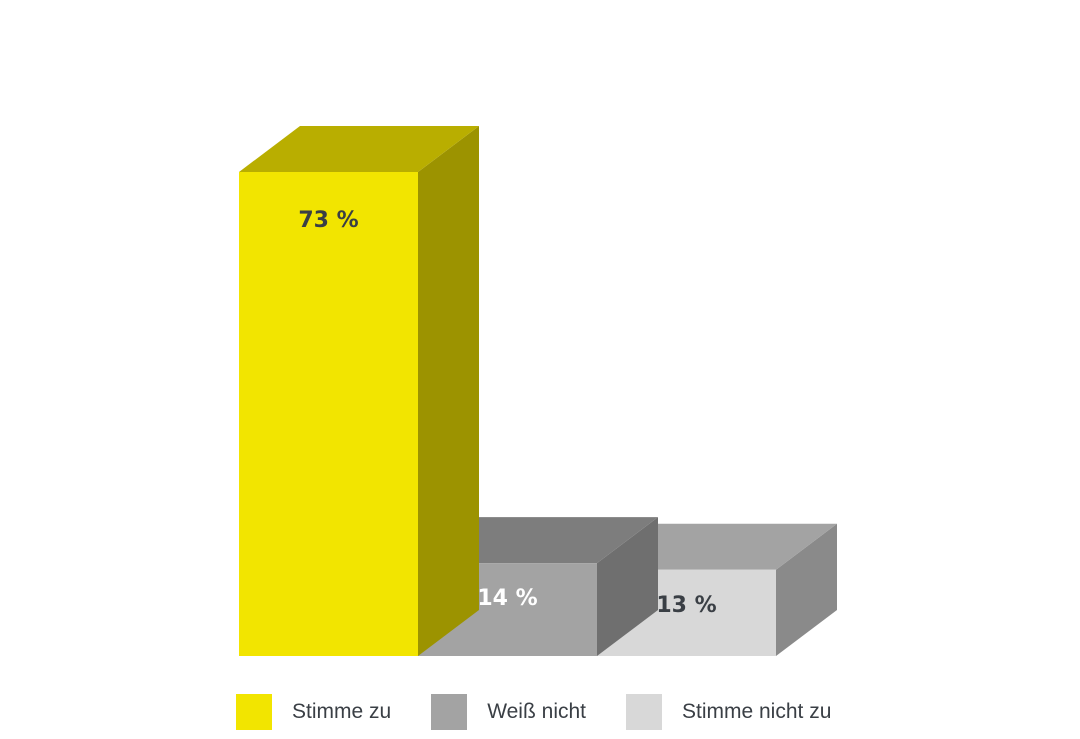 The height and width of the screenshot is (739, 1080). I want to click on bar-value-label: 13 %, so click(686, 605).